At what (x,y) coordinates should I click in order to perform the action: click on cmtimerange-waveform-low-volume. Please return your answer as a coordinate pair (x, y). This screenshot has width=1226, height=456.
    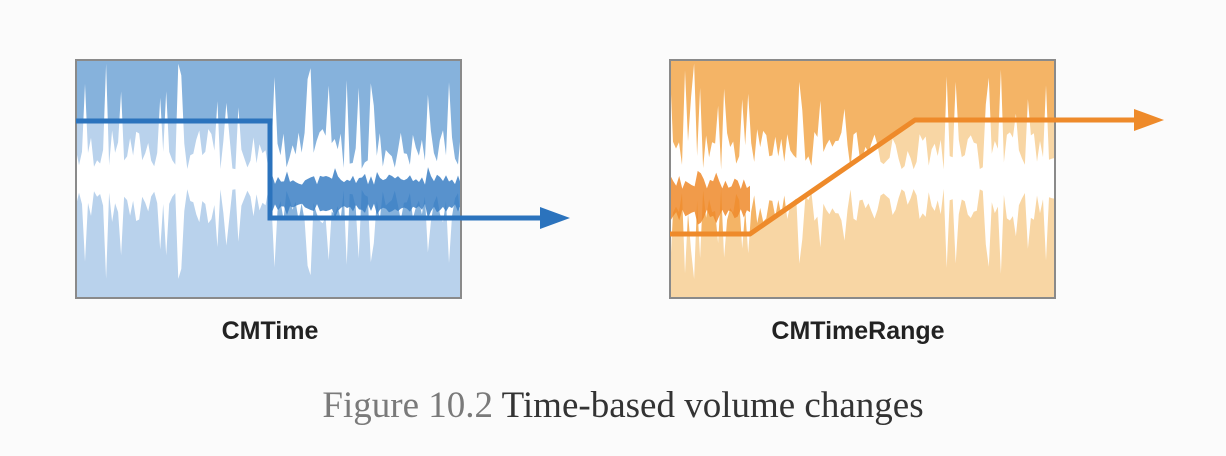
    Looking at the image, I should click on (710, 197).